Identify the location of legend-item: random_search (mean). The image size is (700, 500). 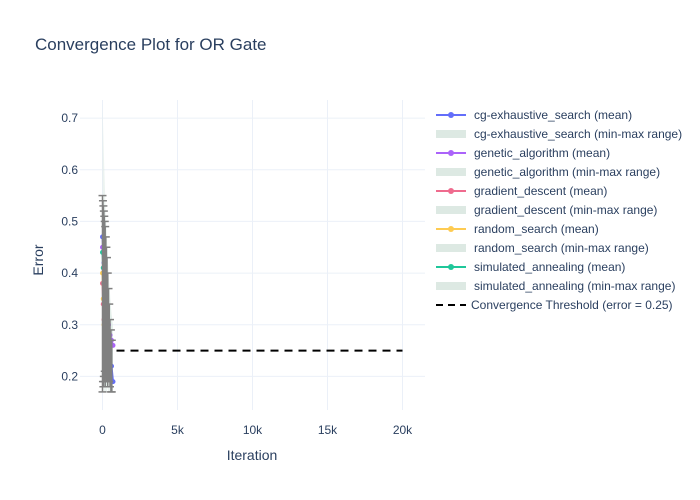
(517, 229).